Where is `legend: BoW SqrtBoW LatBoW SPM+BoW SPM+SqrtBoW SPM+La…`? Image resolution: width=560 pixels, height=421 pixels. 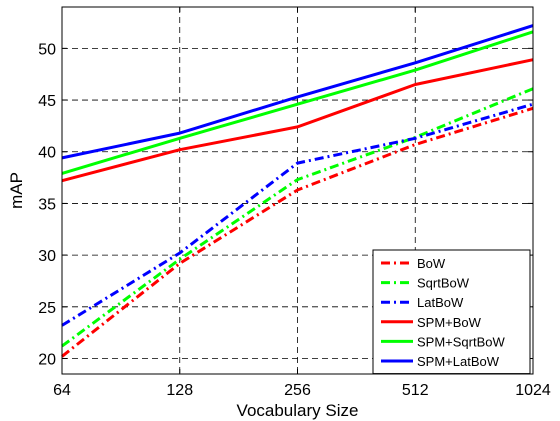 legend: BoW SqrtBoW LatBoW SPM+BoW SPM+SqrtBoW SPM+La… is located at coordinates (451, 312).